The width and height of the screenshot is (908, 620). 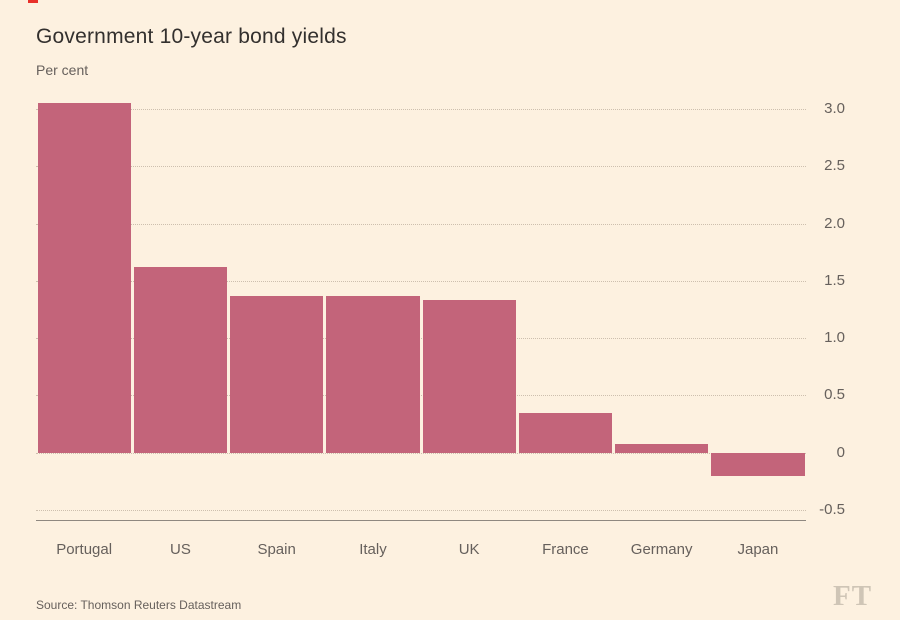 What do you see at coordinates (469, 376) in the screenshot?
I see `bar-uk` at bounding box center [469, 376].